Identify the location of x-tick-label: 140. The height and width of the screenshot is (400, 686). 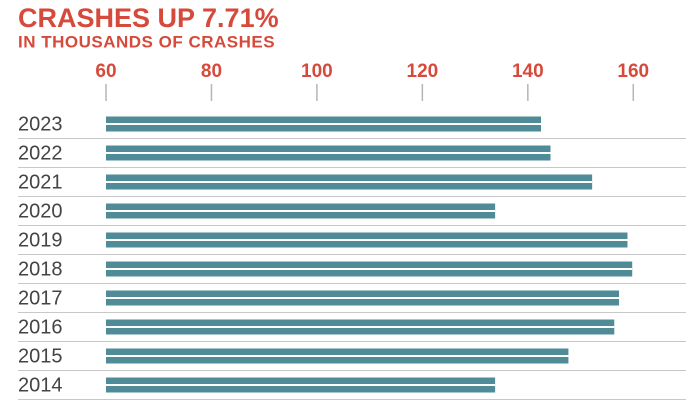
(528, 71).